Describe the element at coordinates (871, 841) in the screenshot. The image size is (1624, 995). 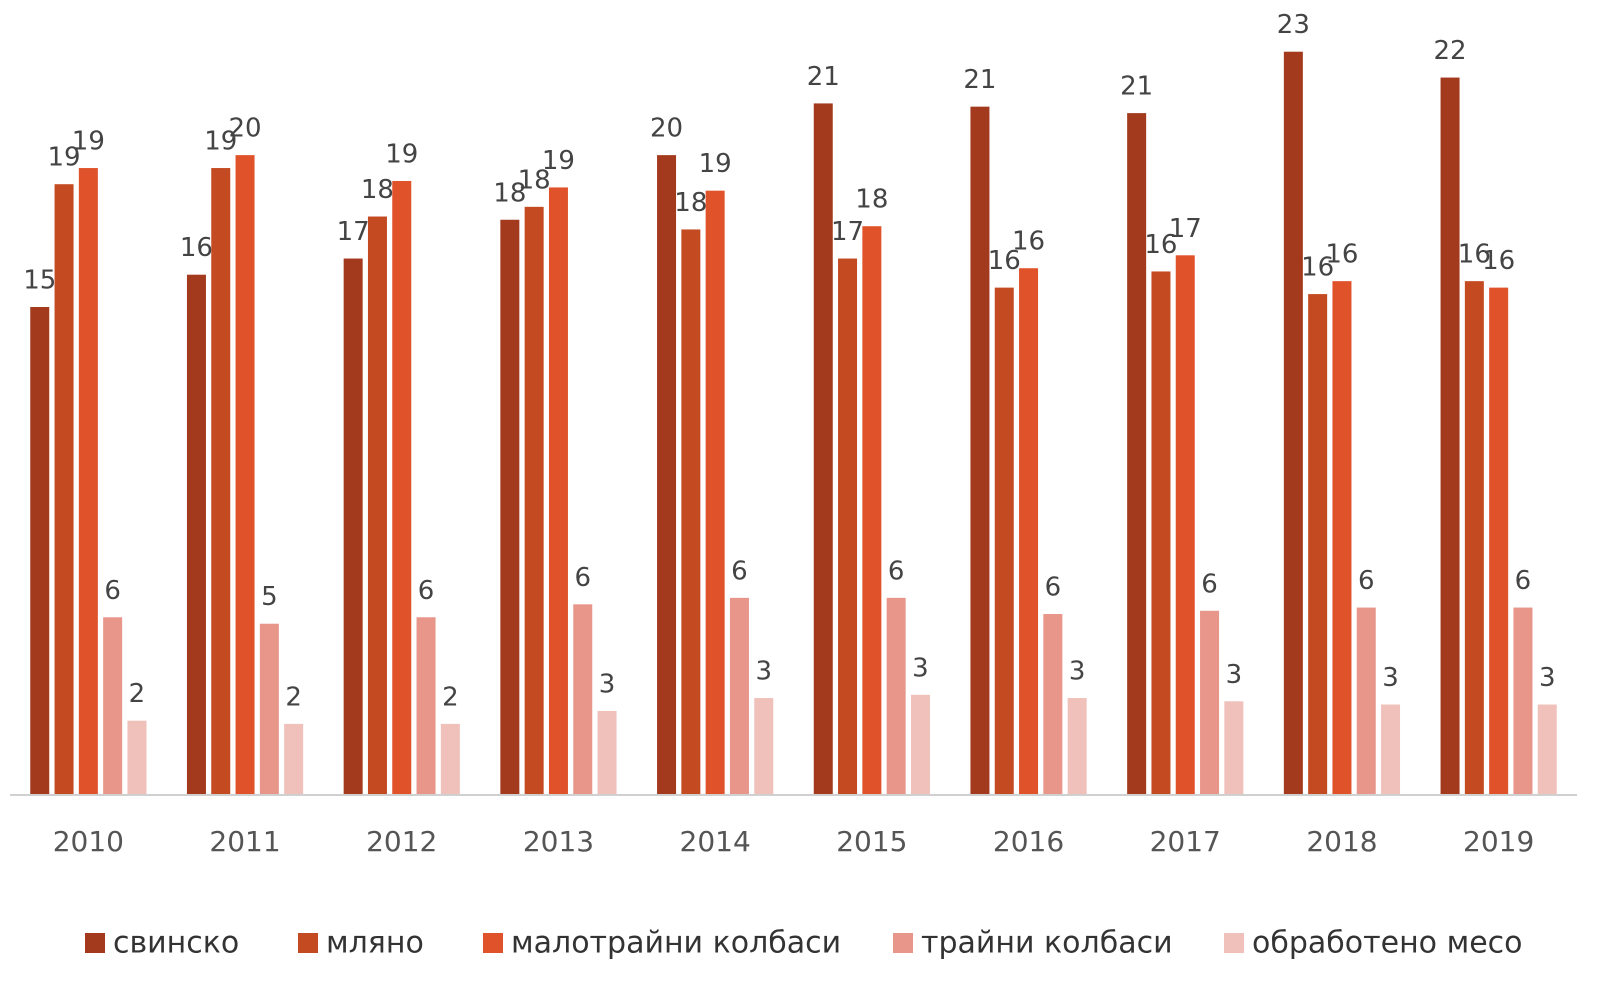
I see `x-tick-label: 2015` at that location.